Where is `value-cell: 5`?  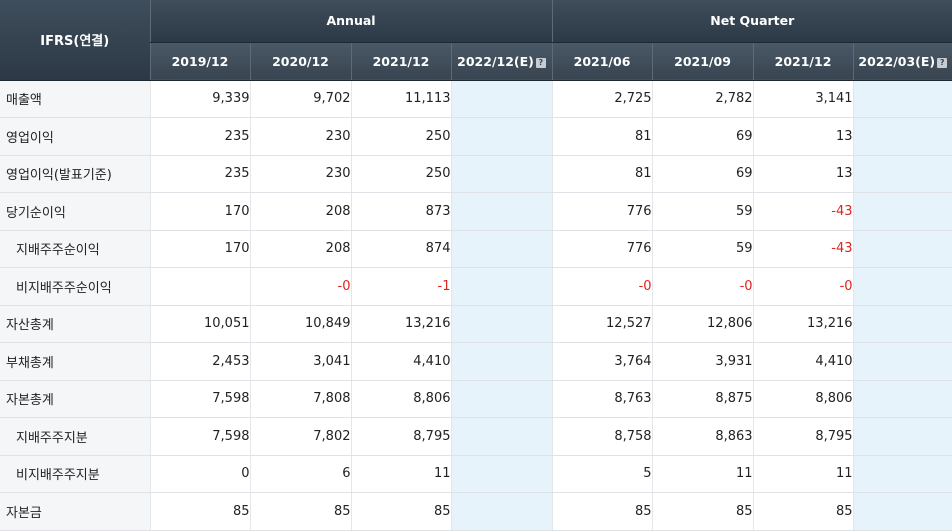 value-cell: 5 is located at coordinates (602, 474).